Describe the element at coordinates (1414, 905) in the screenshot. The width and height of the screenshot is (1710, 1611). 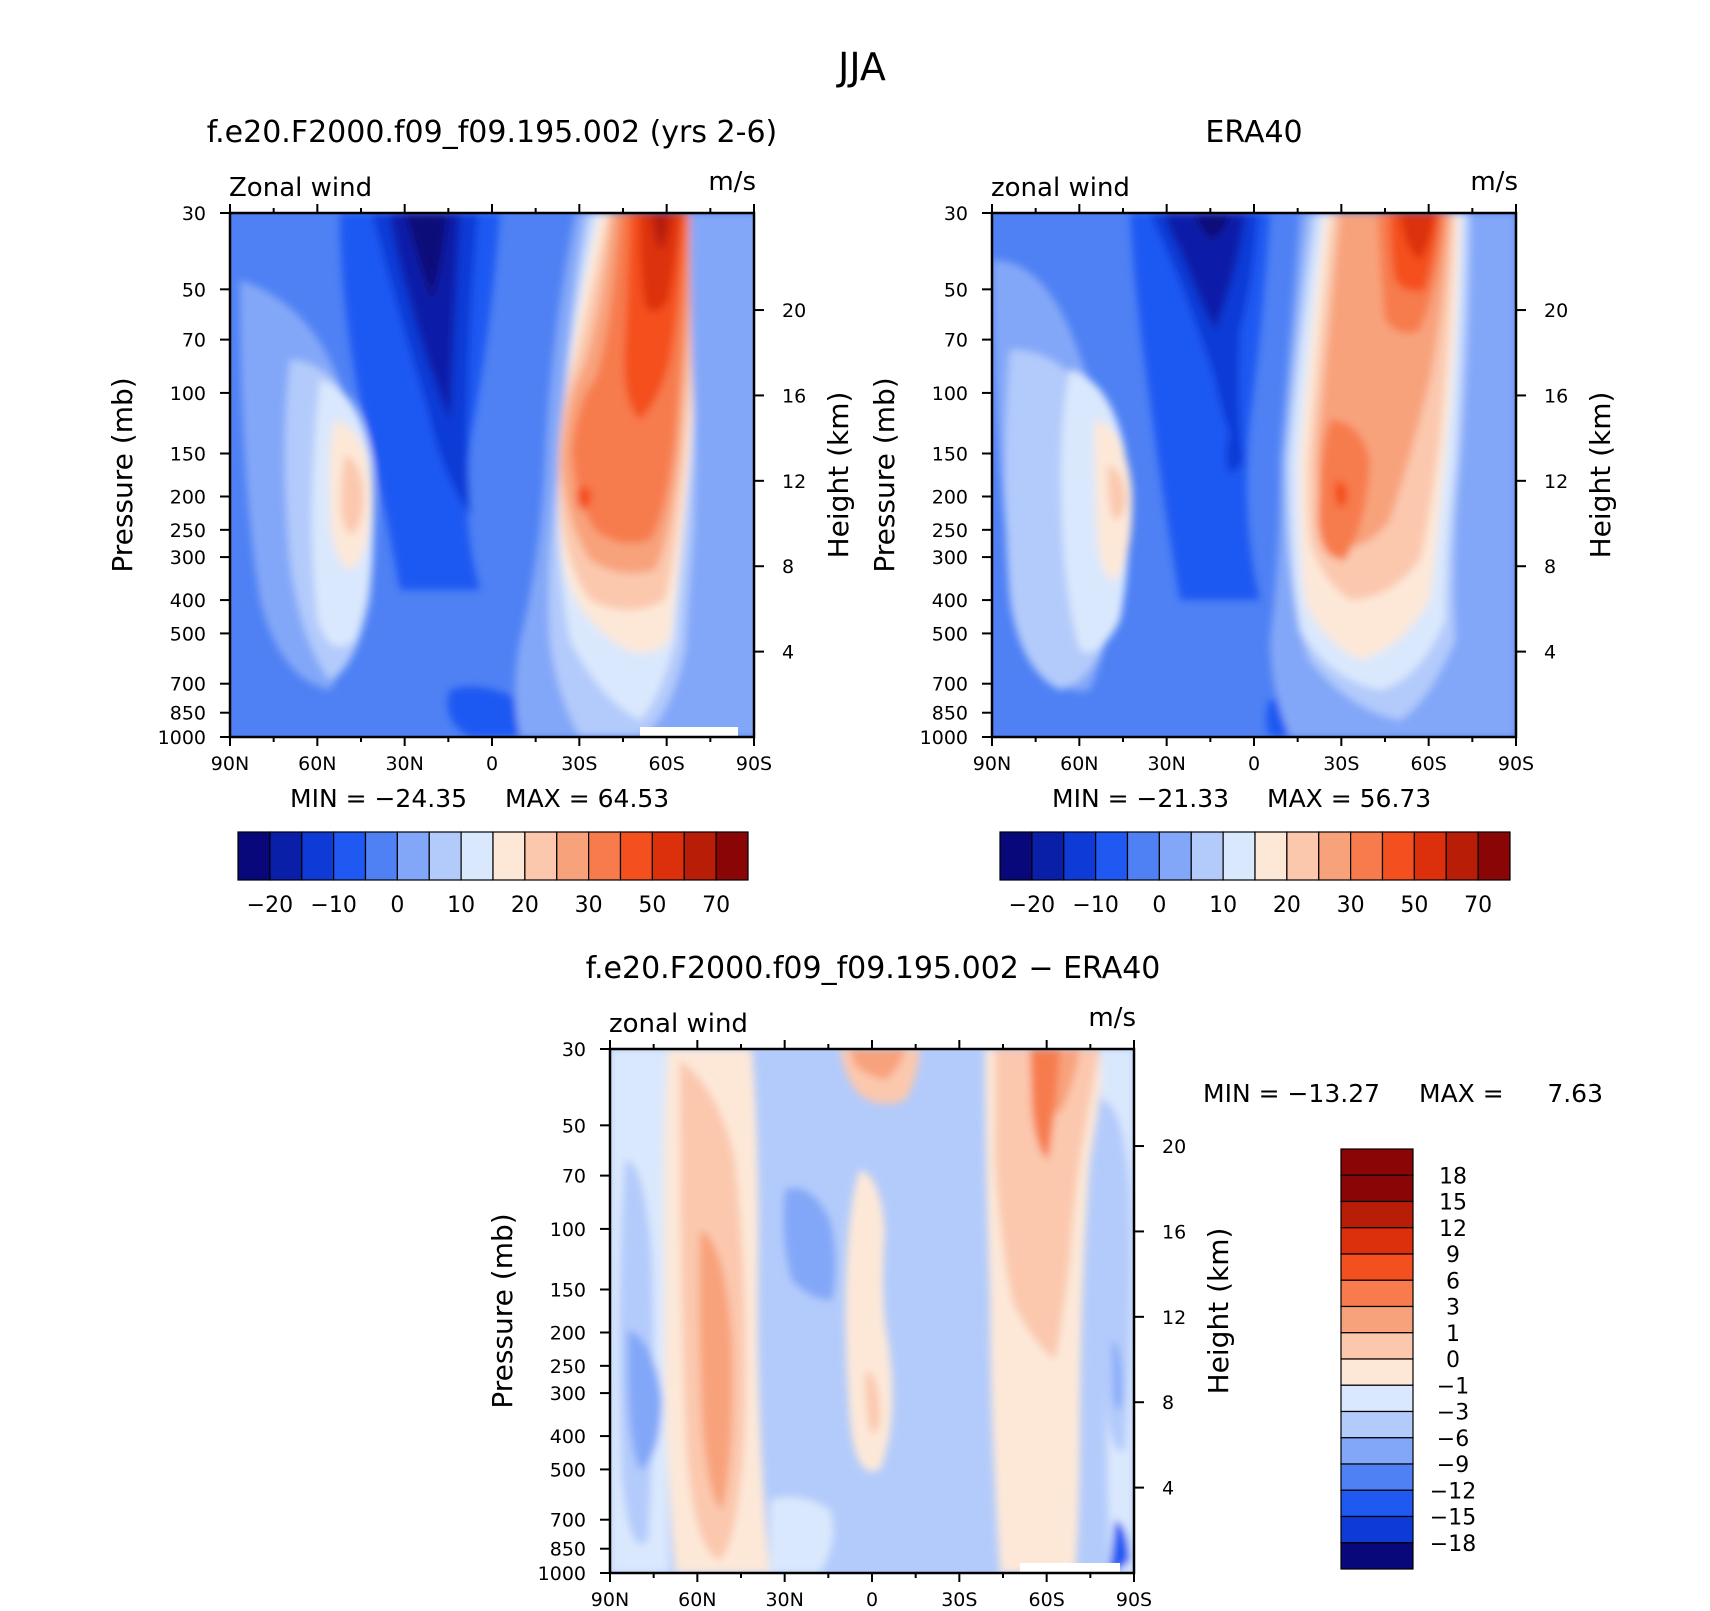
I see `colorbar-label: 50` at that location.